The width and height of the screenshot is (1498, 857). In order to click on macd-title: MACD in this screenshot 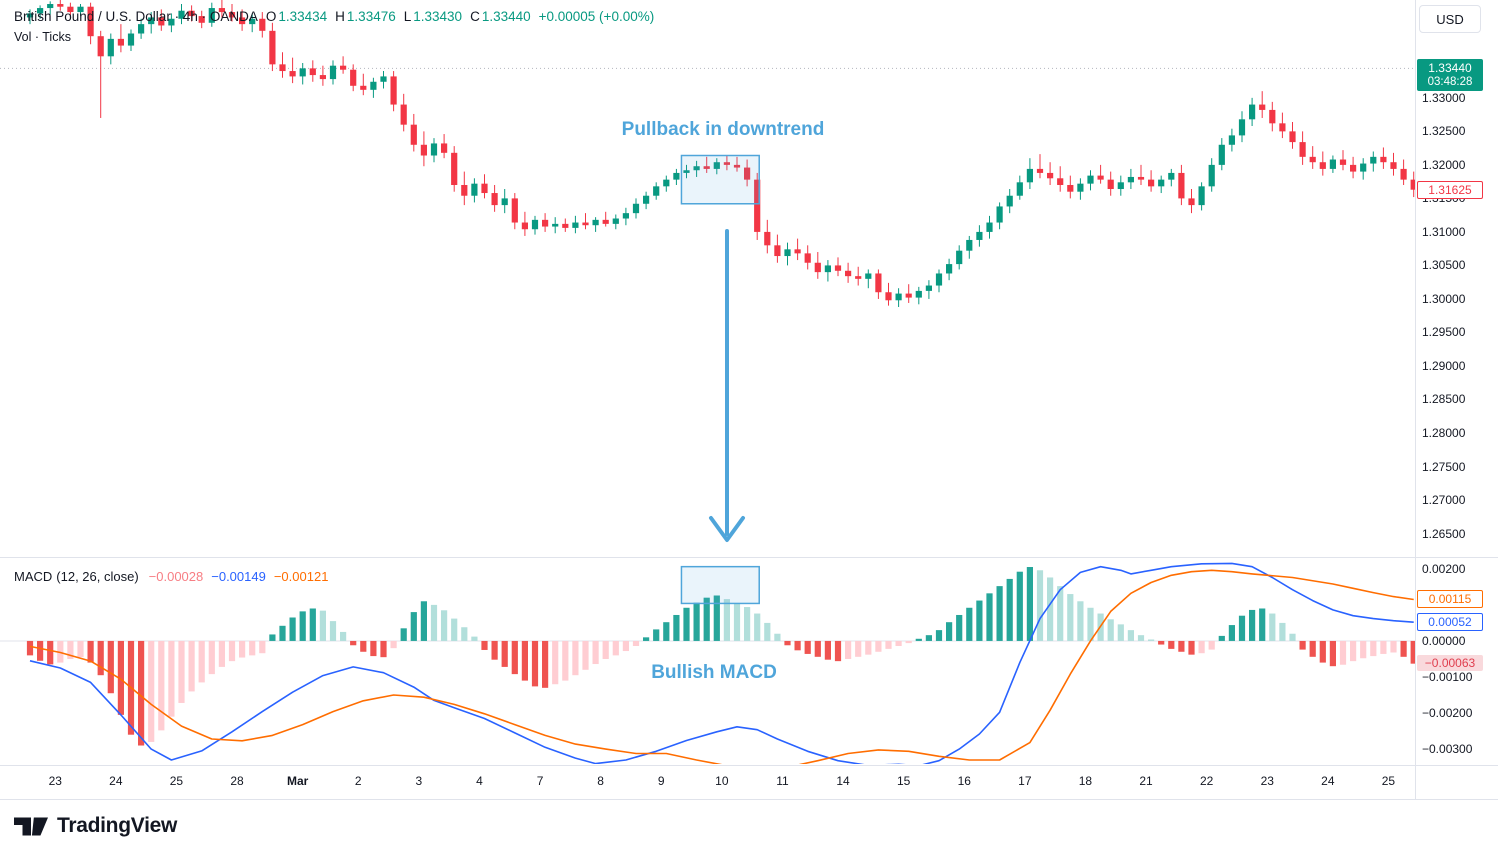, I will do `click(33, 576)`.